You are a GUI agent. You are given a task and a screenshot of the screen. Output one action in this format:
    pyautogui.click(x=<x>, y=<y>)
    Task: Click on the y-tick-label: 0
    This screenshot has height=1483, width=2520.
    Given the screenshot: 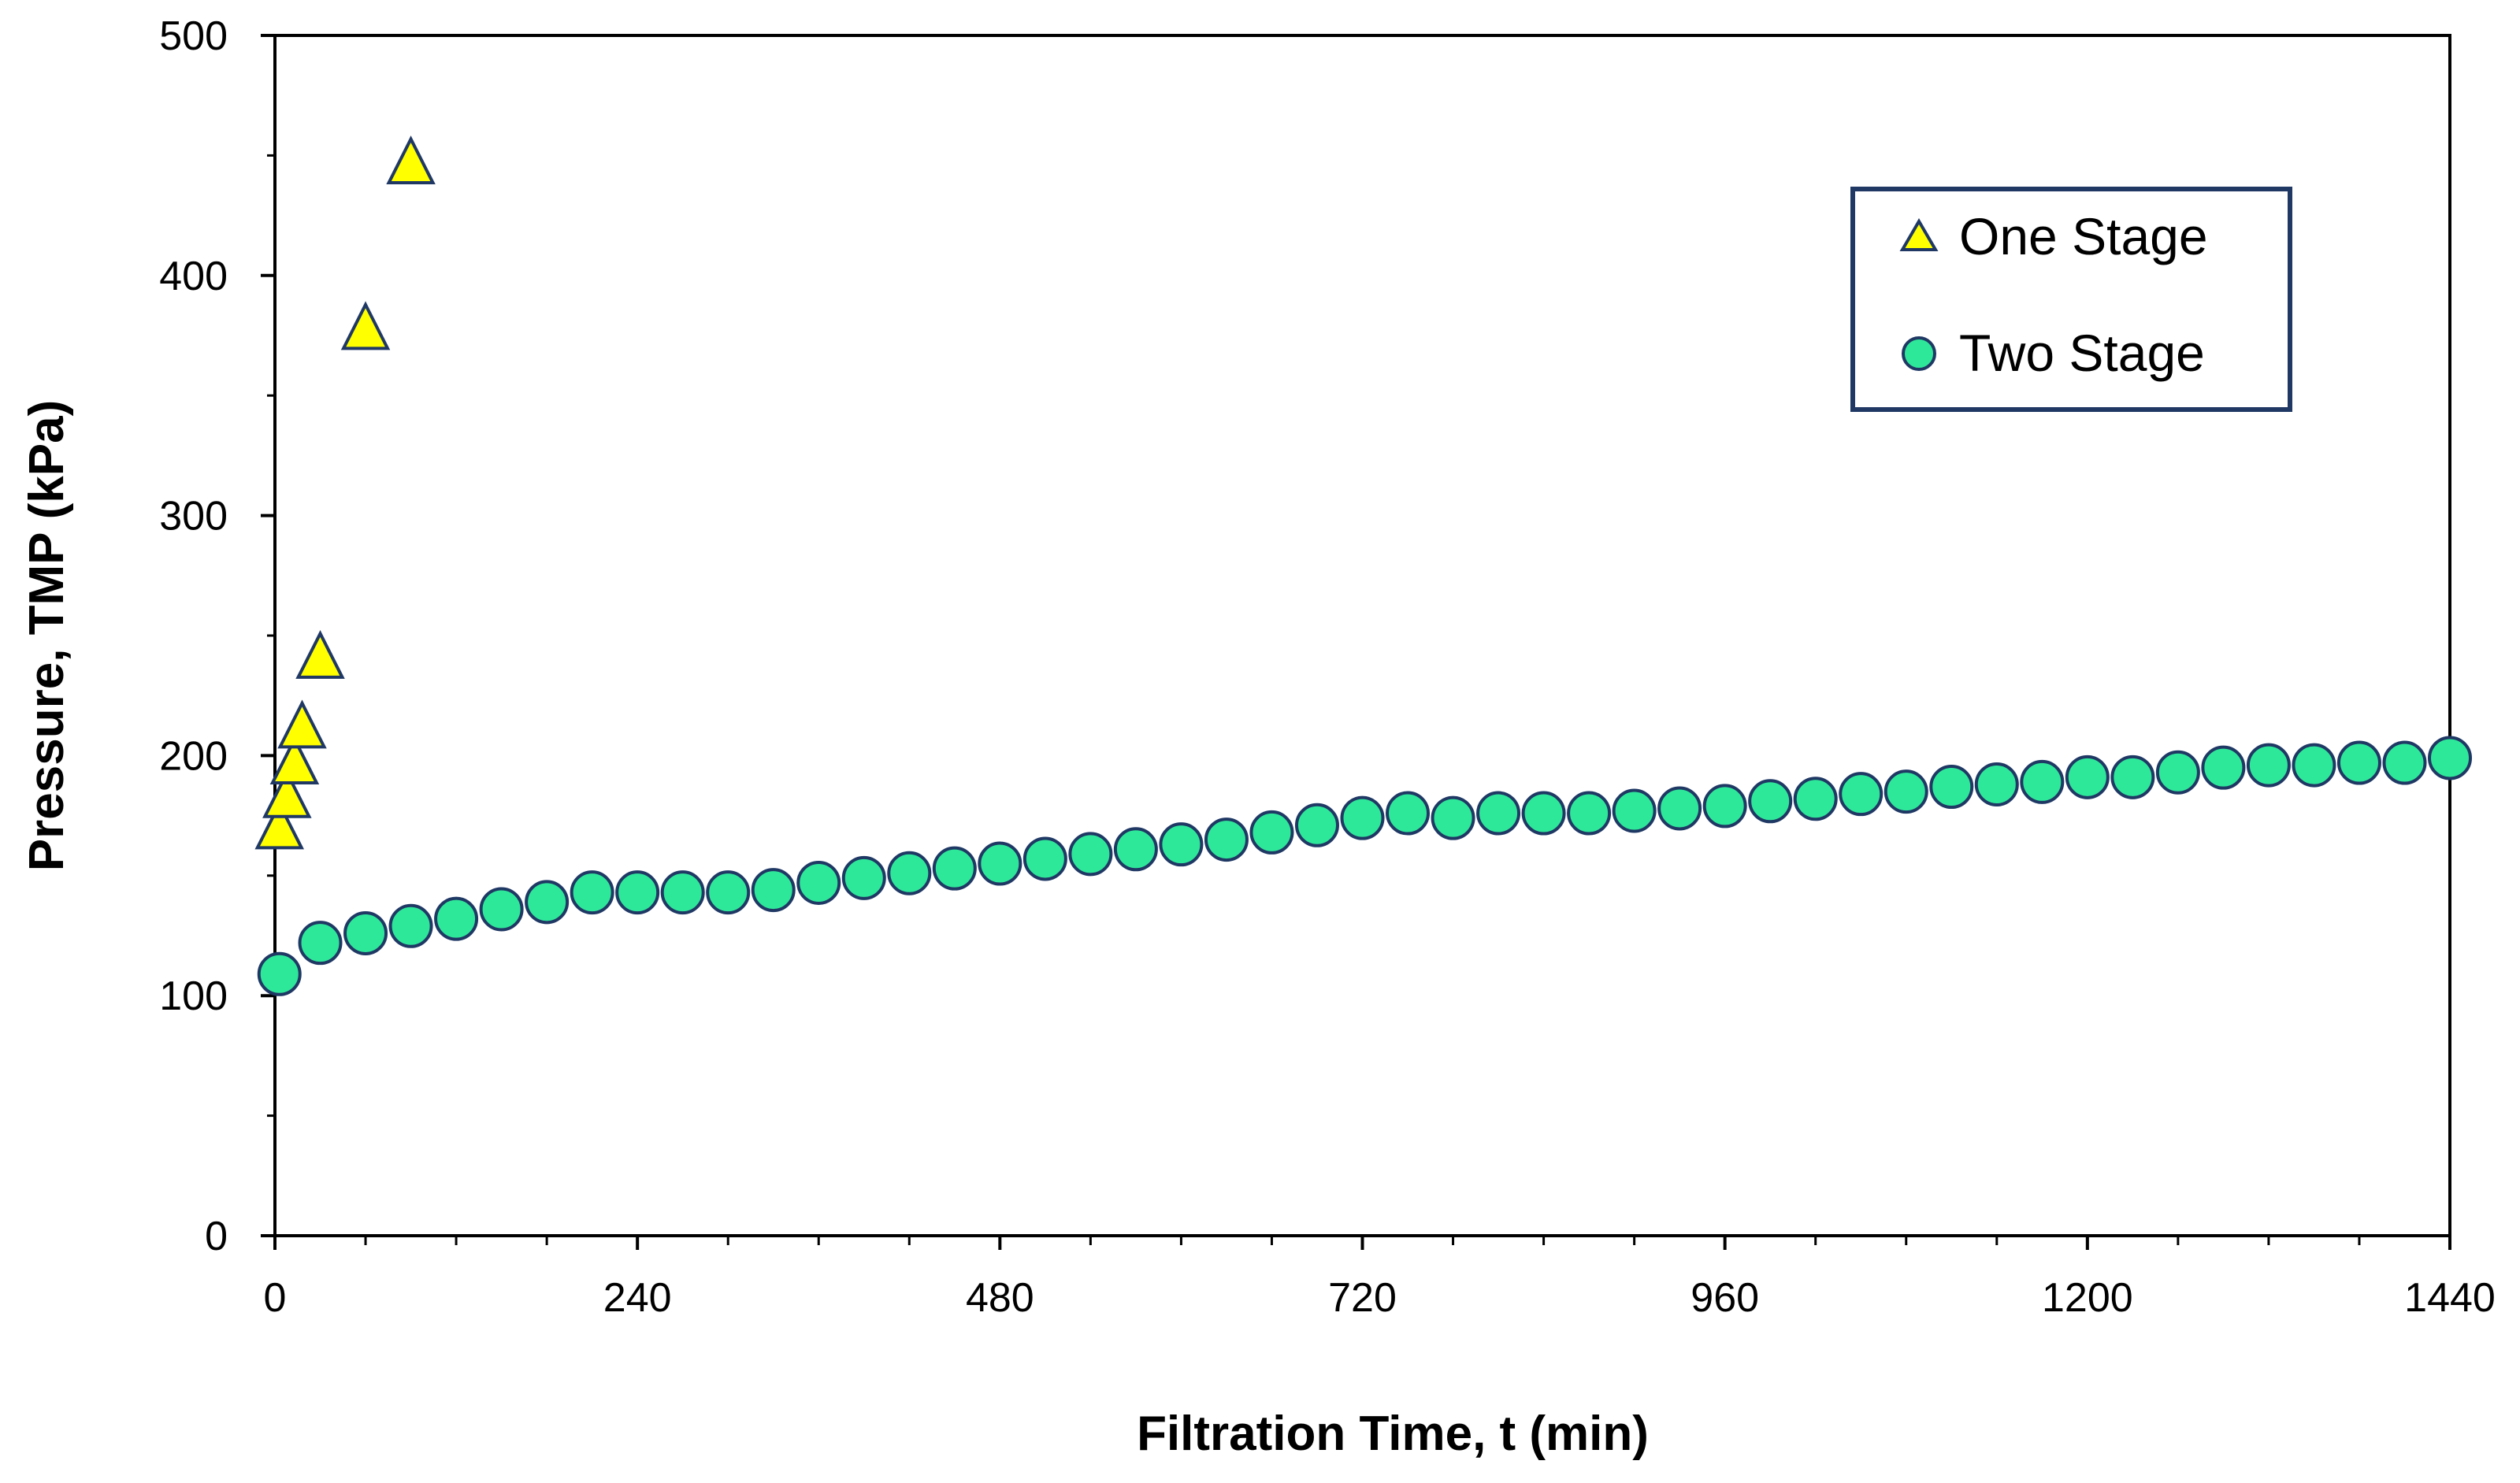 What is the action you would take?
    pyautogui.click(x=216, y=1237)
    